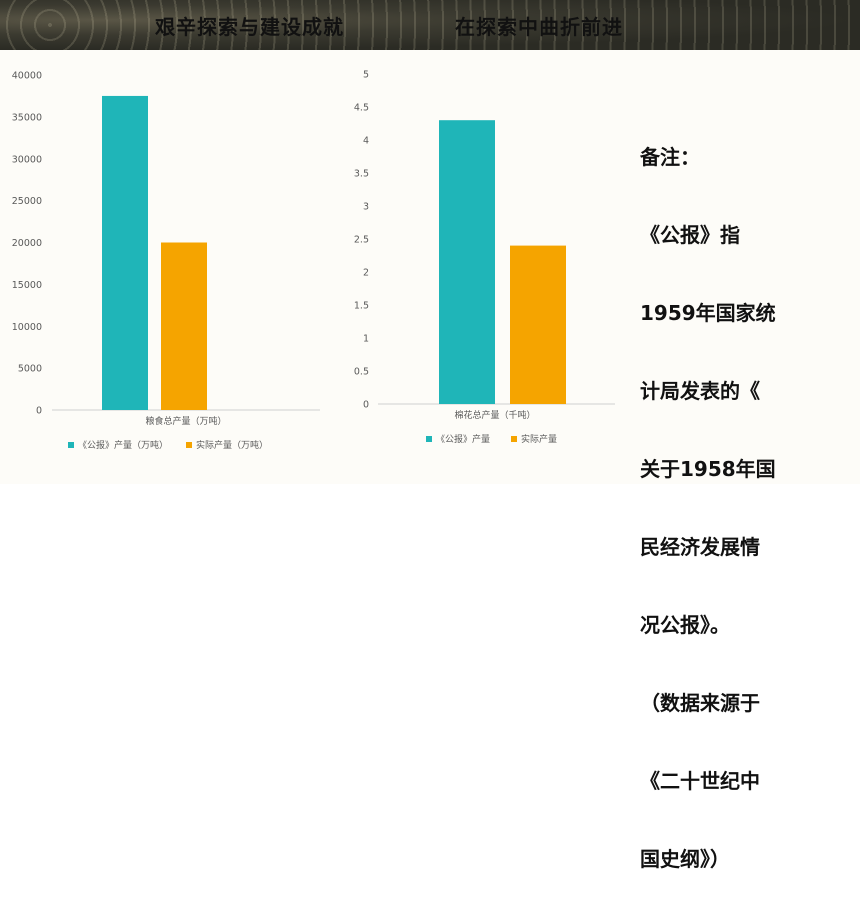  What do you see at coordinates (27, 201) in the screenshot?
I see `y-tick-label: 25000` at bounding box center [27, 201].